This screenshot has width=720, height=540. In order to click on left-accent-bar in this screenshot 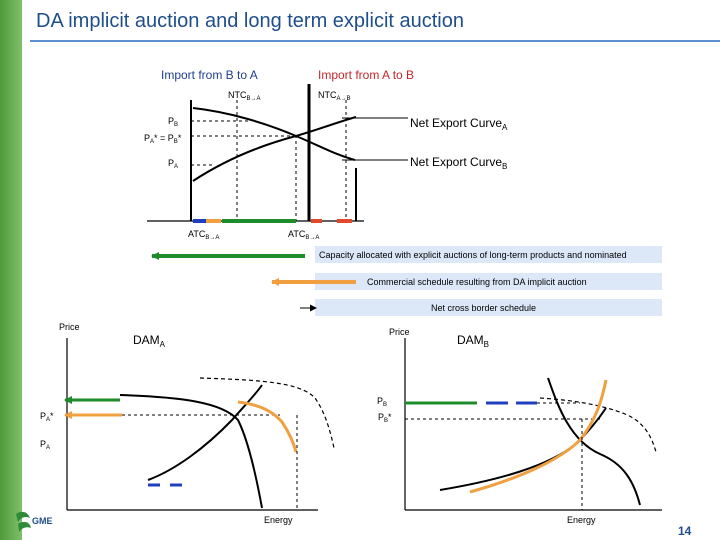, I will do `click(11, 270)`.